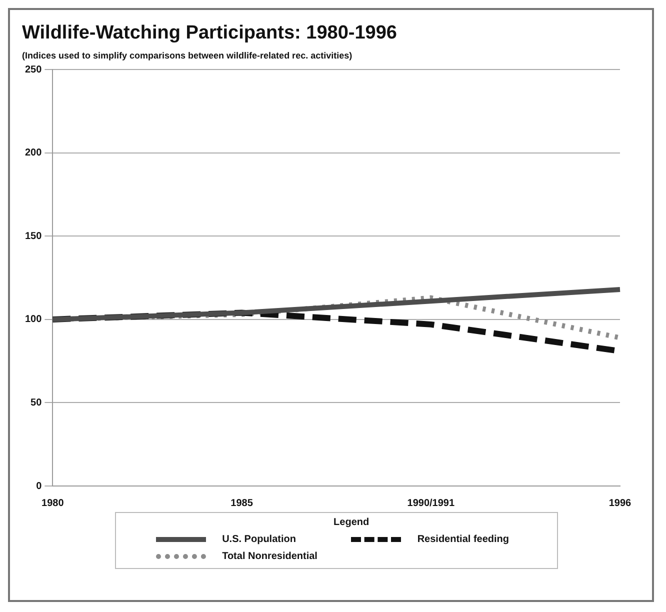 The height and width of the screenshot is (612, 666). I want to click on chart-subtitle: (Indices used to simplify comparisons between wildlife-related rec. activities), so click(187, 55).